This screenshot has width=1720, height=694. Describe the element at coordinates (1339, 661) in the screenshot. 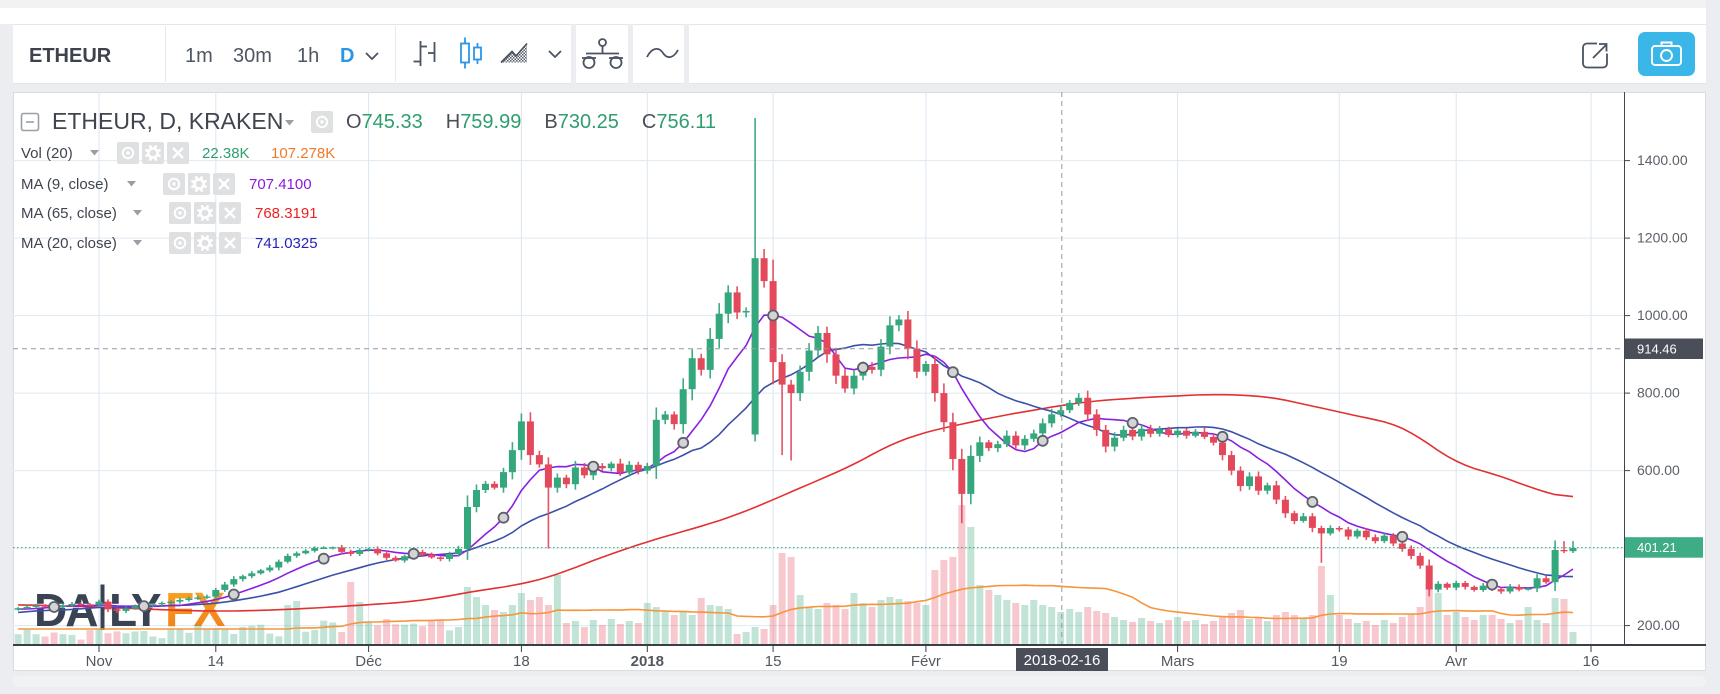

I see `svg-text: 19` at that location.